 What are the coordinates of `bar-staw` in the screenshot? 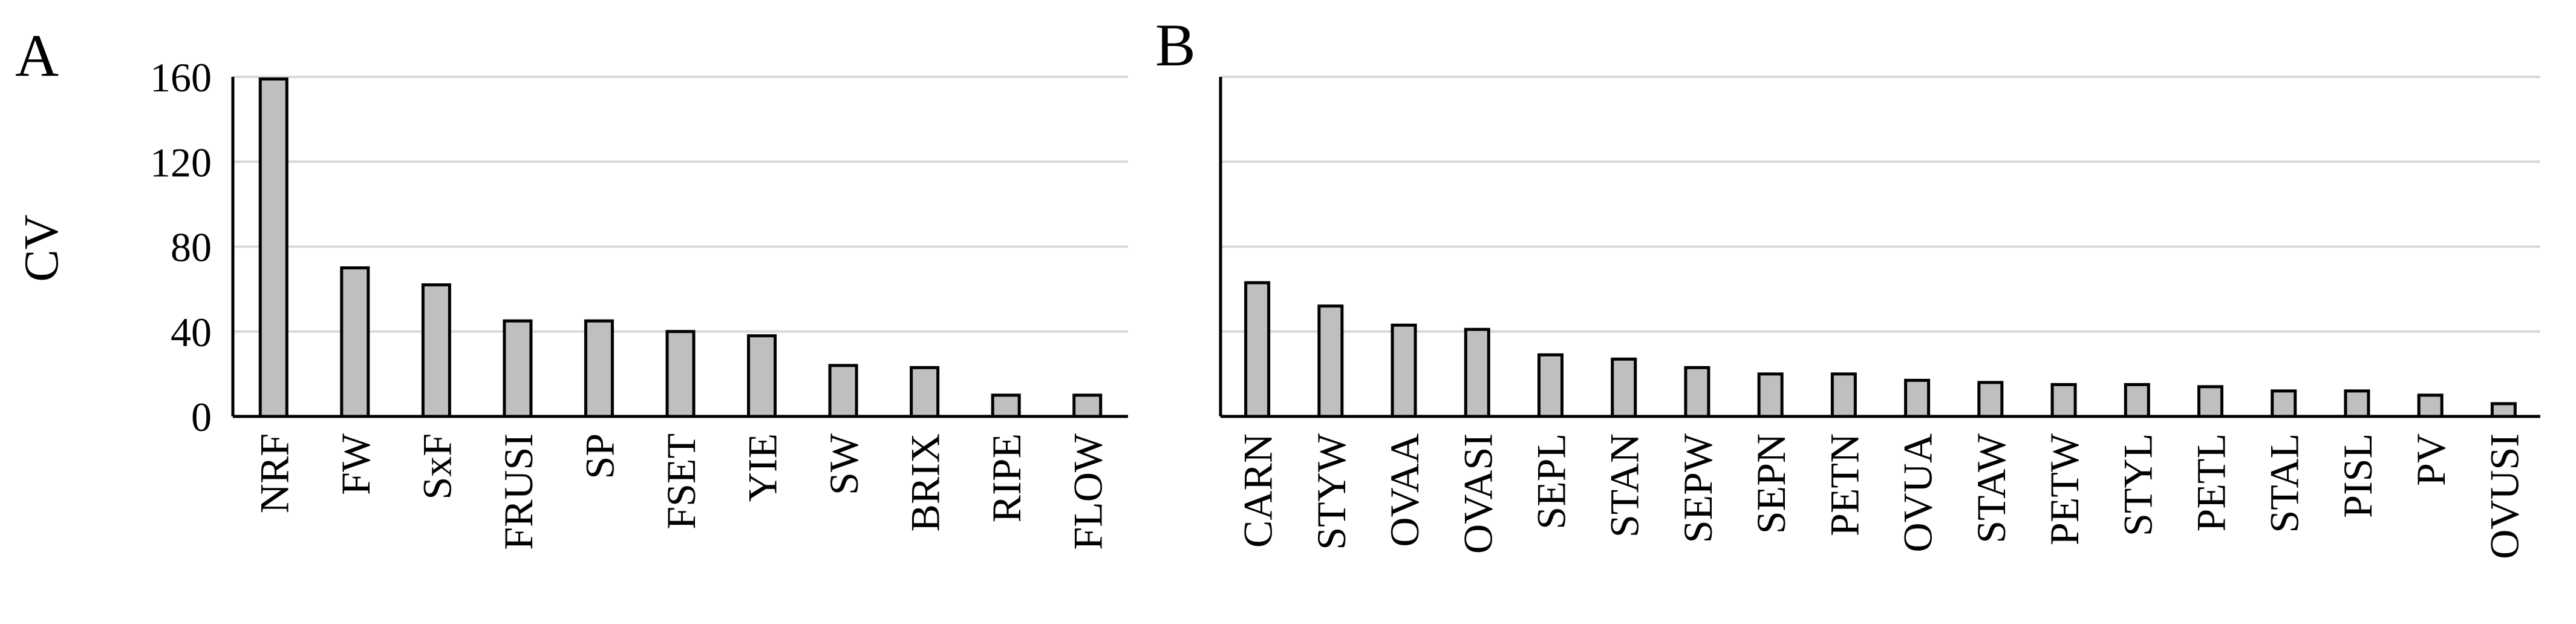 It's located at (1990, 399).